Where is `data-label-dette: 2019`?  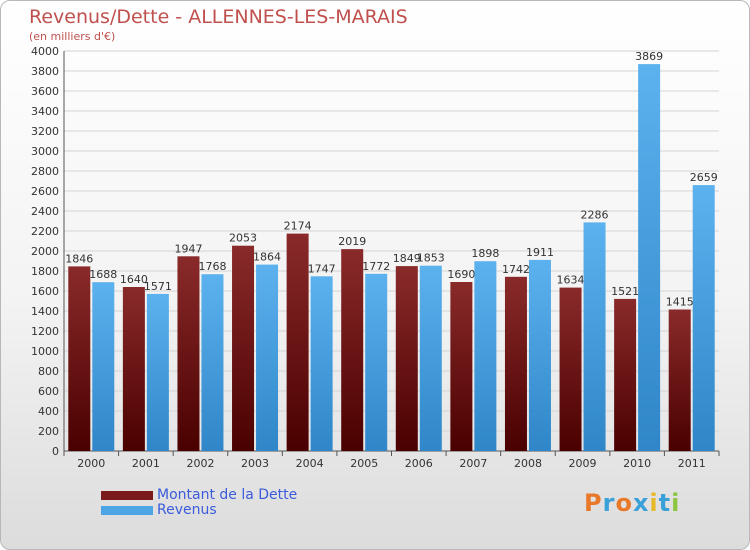
data-label-dette: 2019 is located at coordinates (352, 241).